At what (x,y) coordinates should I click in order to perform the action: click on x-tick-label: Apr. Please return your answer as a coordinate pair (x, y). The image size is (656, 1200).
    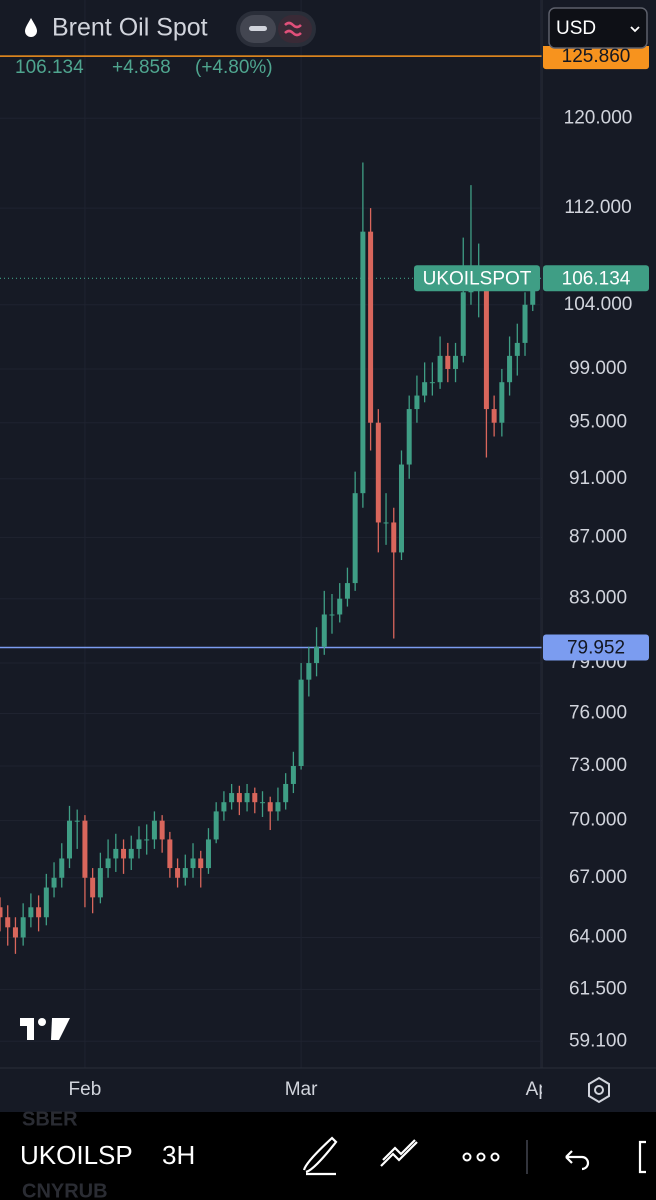
    Looking at the image, I should click on (541, 1089).